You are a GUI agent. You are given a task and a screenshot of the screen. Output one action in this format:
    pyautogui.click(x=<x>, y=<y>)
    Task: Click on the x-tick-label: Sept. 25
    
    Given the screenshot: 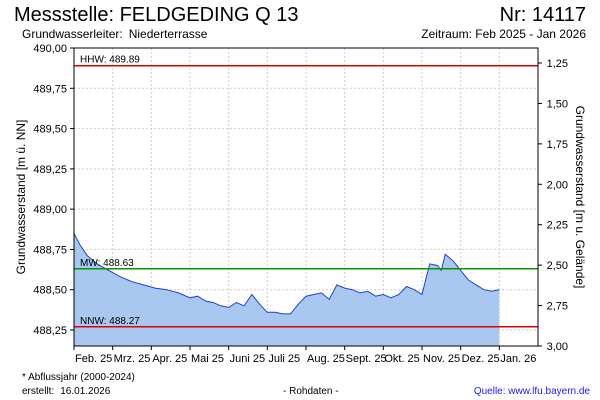 What is the action you would take?
    pyautogui.click(x=366, y=359)
    